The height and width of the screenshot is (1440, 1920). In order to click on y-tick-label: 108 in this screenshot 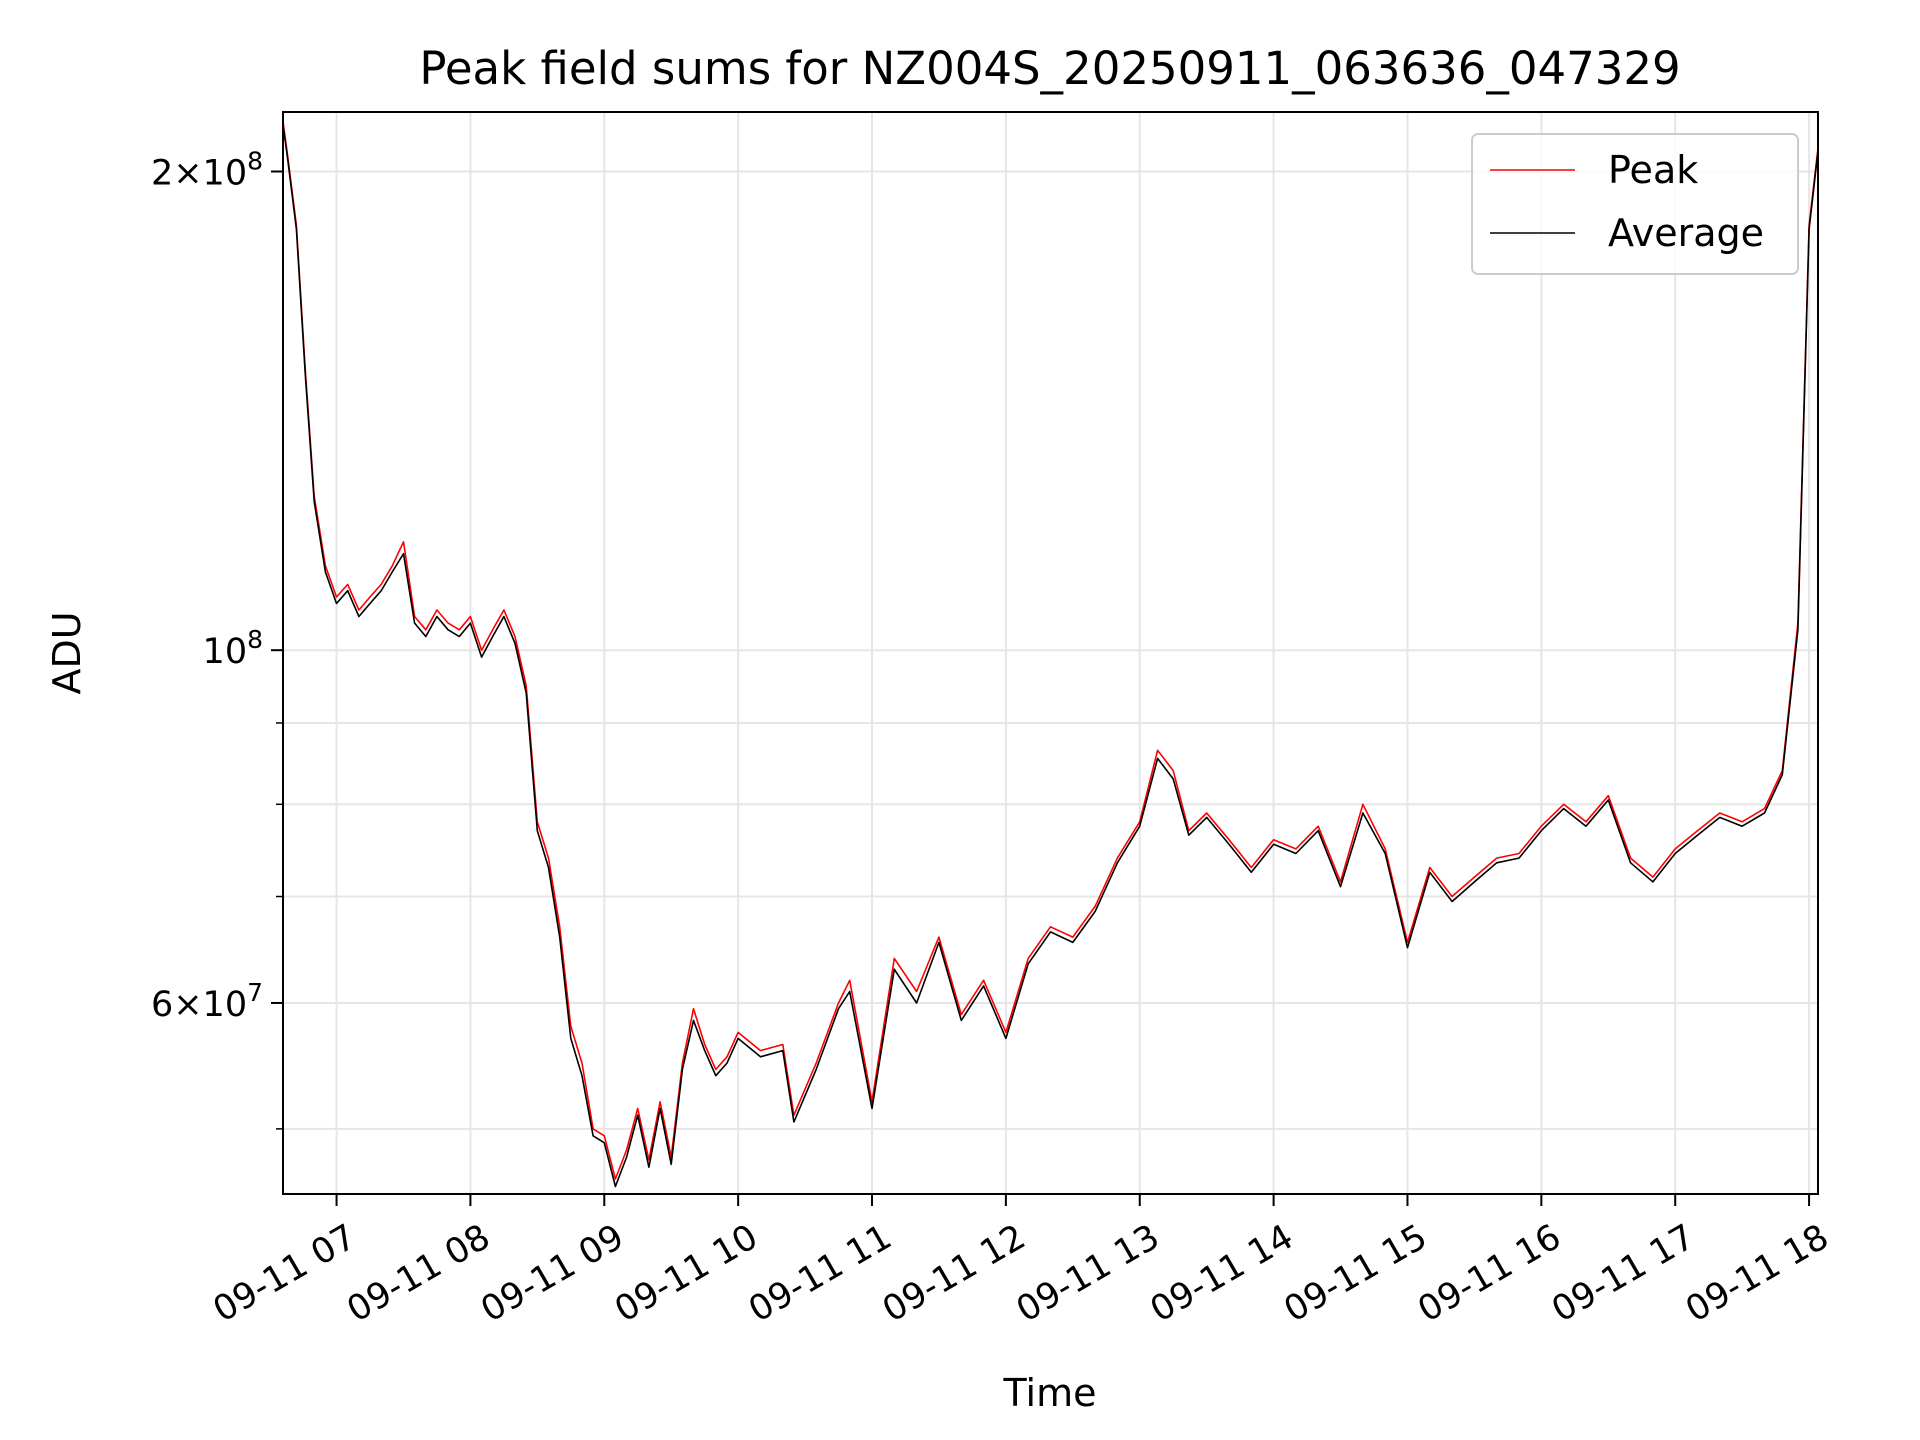, I will do `click(233, 648)`.